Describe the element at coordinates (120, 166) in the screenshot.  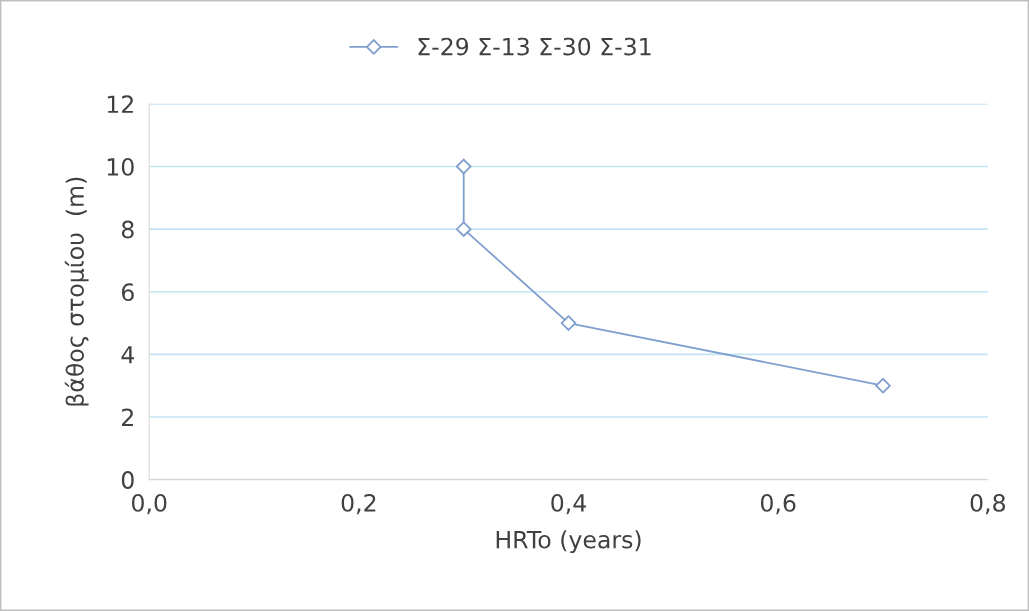
I see `y-tick-label: 10` at that location.